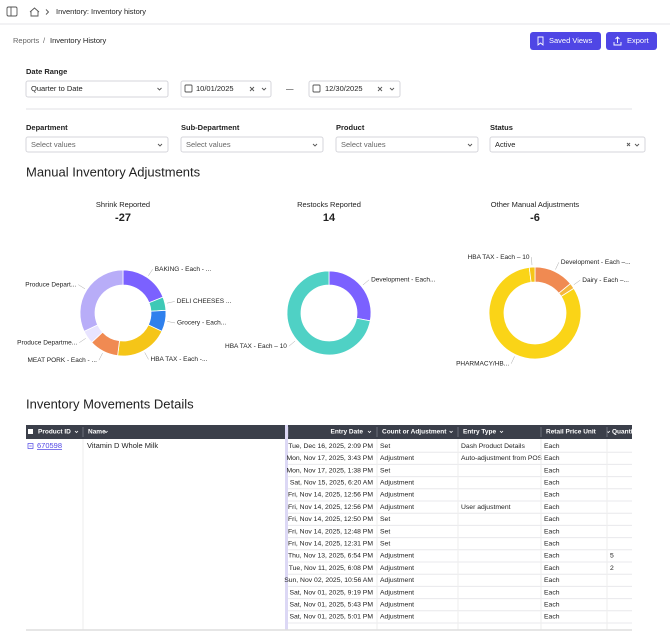  Describe the element at coordinates (122, 445) in the screenshot. I see `product-name: Vitamin D Whole Milk` at that location.